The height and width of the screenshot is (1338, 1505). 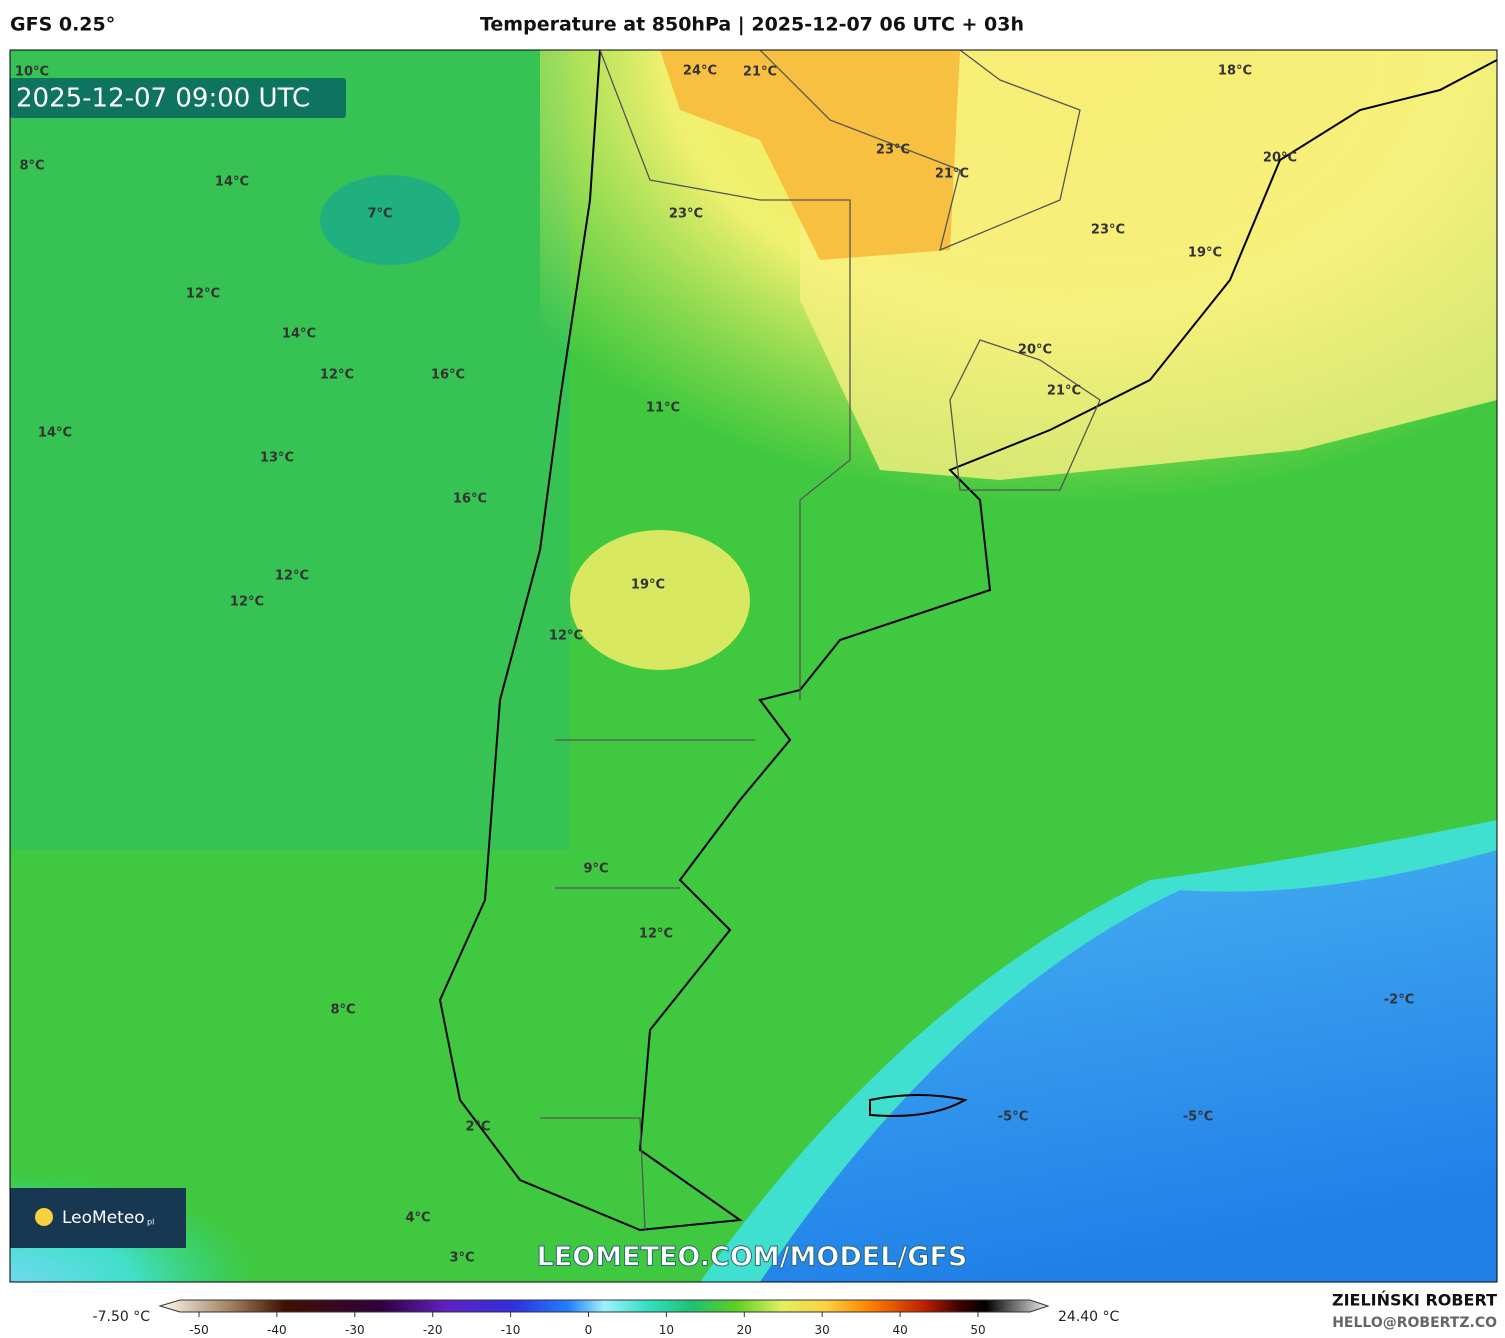 I want to click on colorbar-tick-label: 10, so click(x=666, y=1330).